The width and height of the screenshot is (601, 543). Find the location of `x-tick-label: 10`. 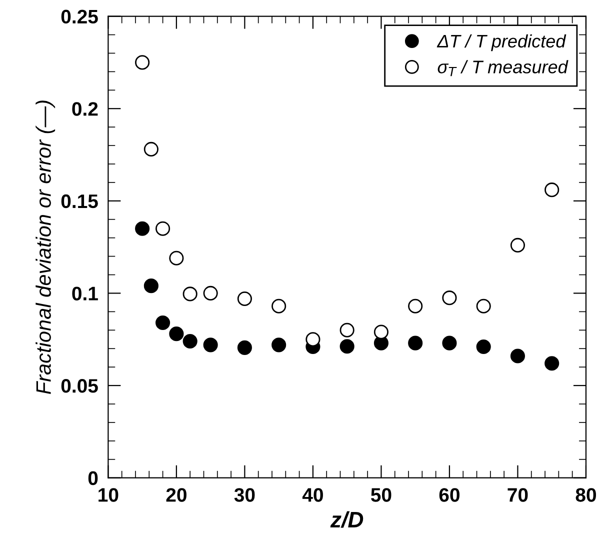

x-tick-label: 10 is located at coordinates (108, 495).